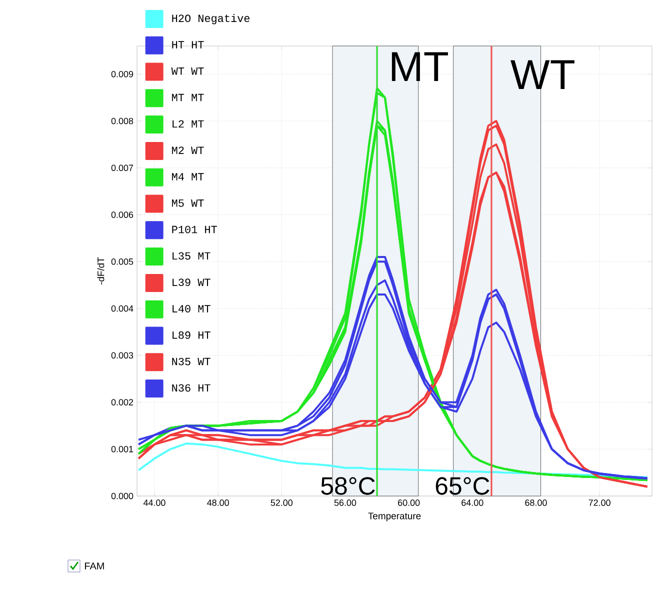 The width and height of the screenshot is (654, 594). What do you see at coordinates (122, 402) in the screenshot?
I see `y-tick-label: 0.002` at bounding box center [122, 402].